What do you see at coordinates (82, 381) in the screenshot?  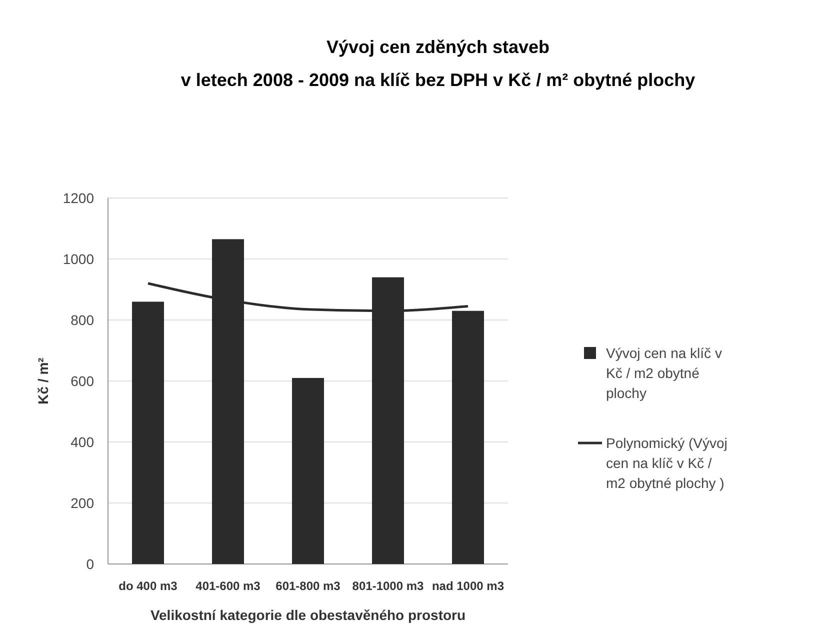 I see `y-tick-label: 600` at bounding box center [82, 381].